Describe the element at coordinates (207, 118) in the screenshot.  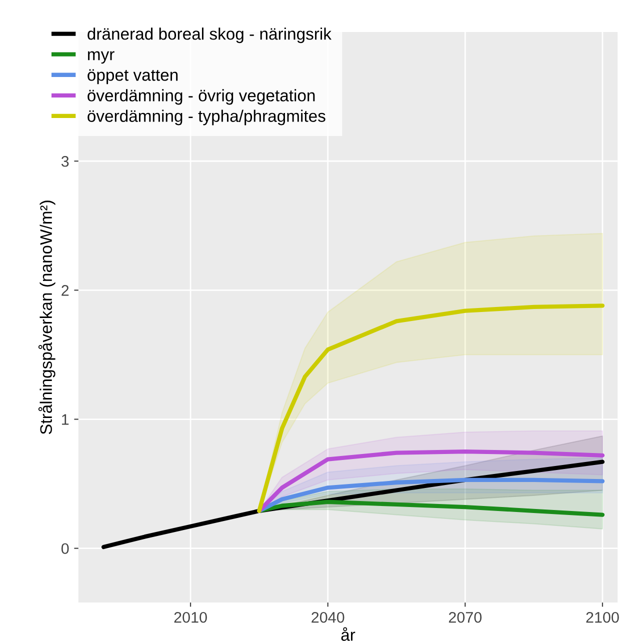
I see `legend-label: överdämning - typha/phragmites` at that location.